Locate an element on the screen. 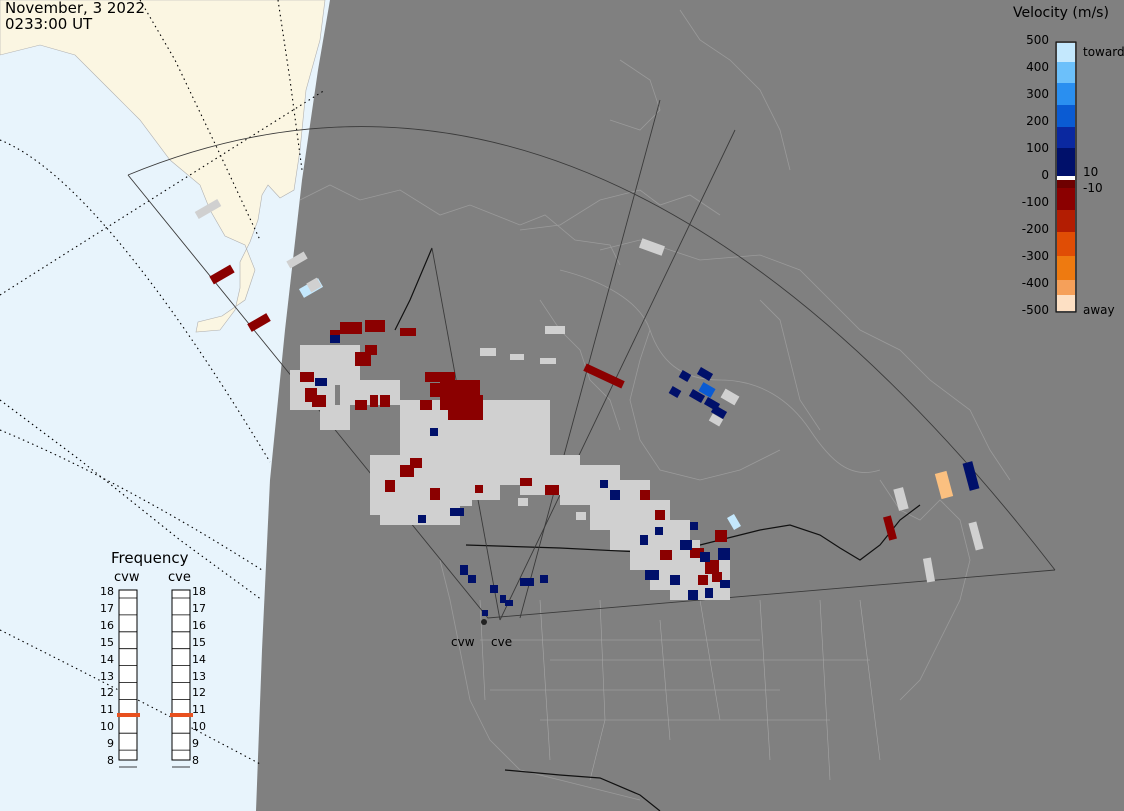 The image size is (1124, 811). cve-frequency-indicator is located at coordinates (181, 715).